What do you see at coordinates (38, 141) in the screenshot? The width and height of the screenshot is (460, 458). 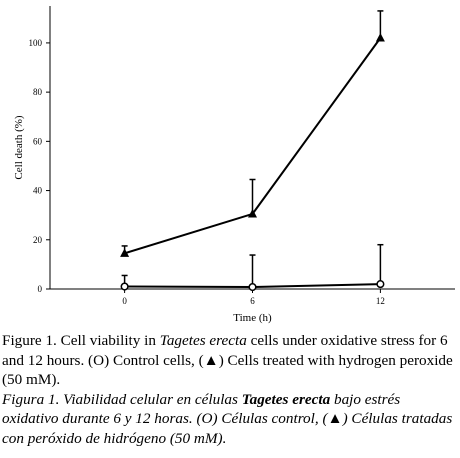 I see `y-tick-label: 60` at bounding box center [38, 141].